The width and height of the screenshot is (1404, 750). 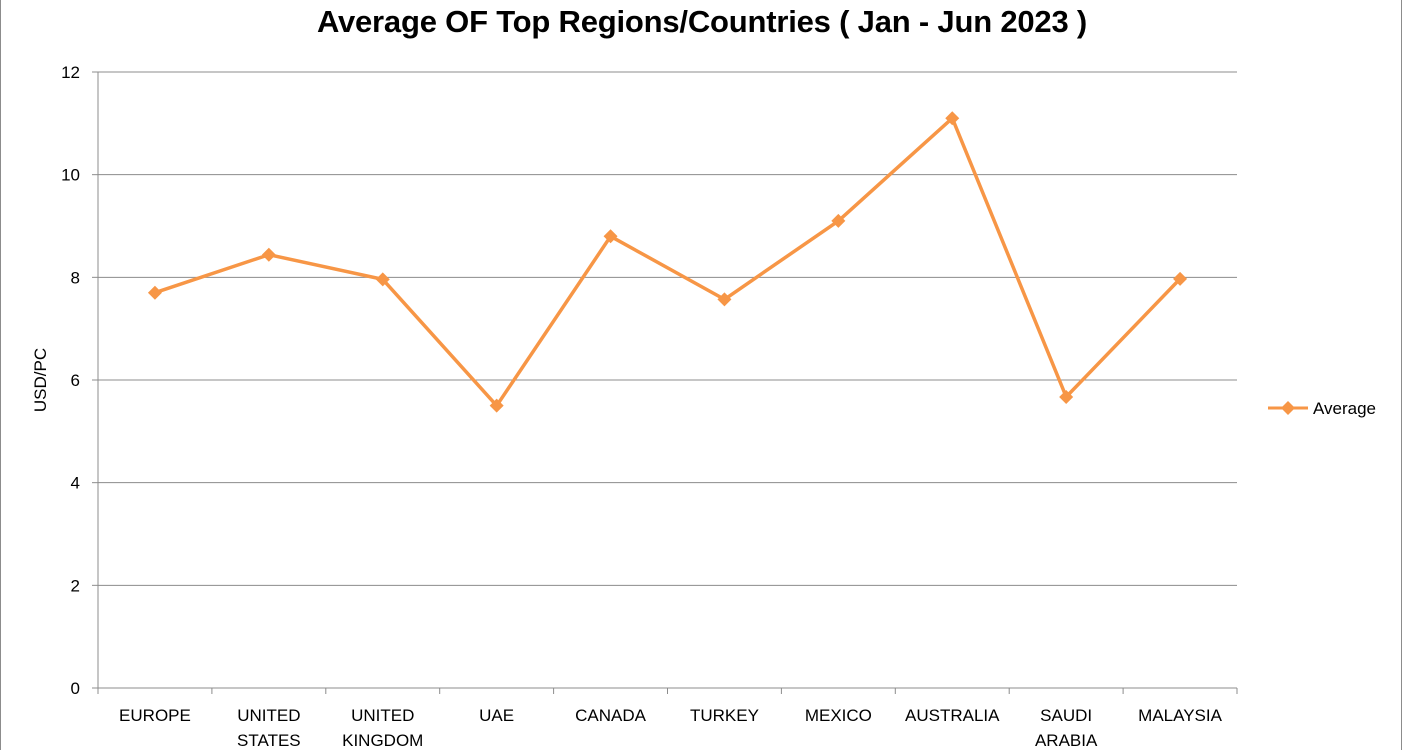 What do you see at coordinates (610, 236) in the screenshot?
I see `data-point-canada` at bounding box center [610, 236].